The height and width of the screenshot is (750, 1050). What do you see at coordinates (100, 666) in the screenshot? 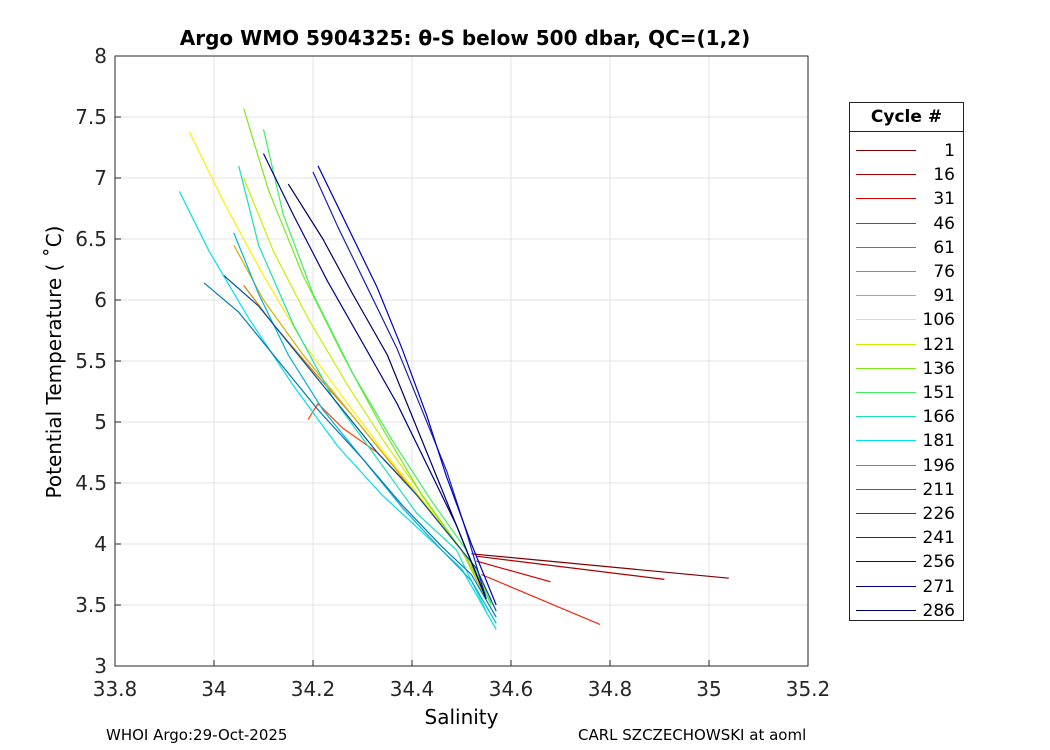
I see `y-tick-label: 3` at bounding box center [100, 666].